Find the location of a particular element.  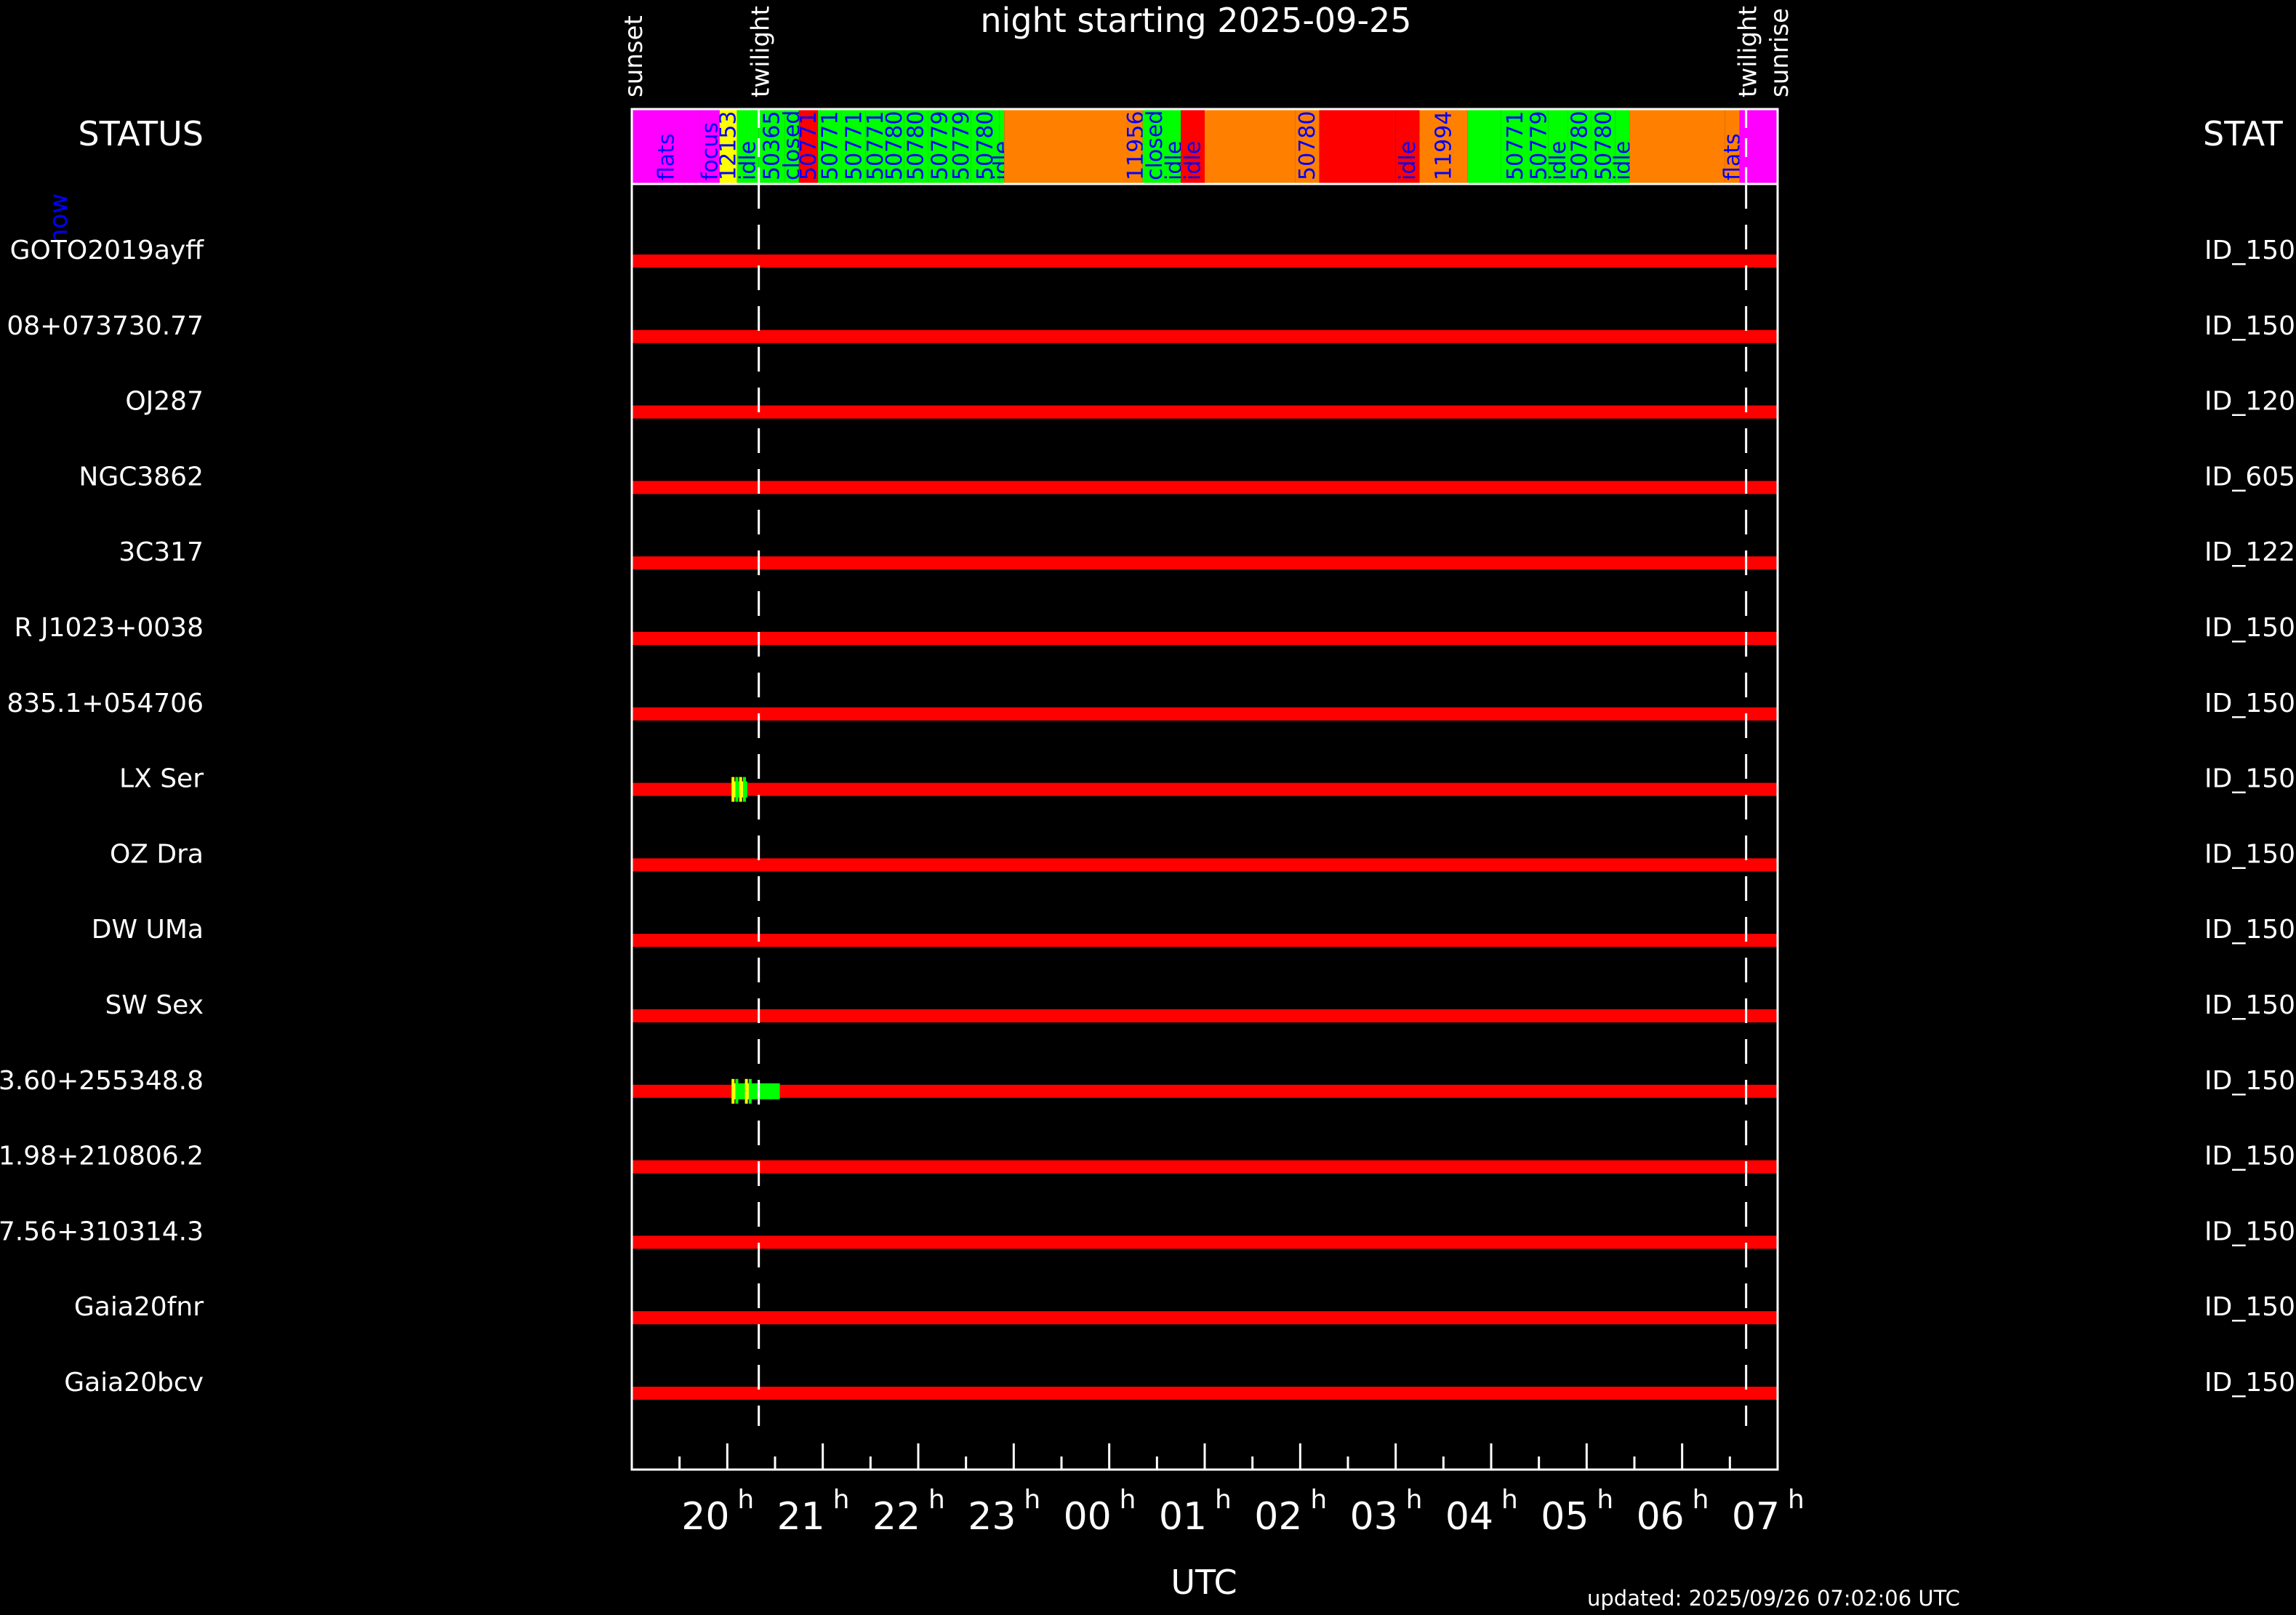

x-tick-label: 23 is located at coordinates (992, 1517).